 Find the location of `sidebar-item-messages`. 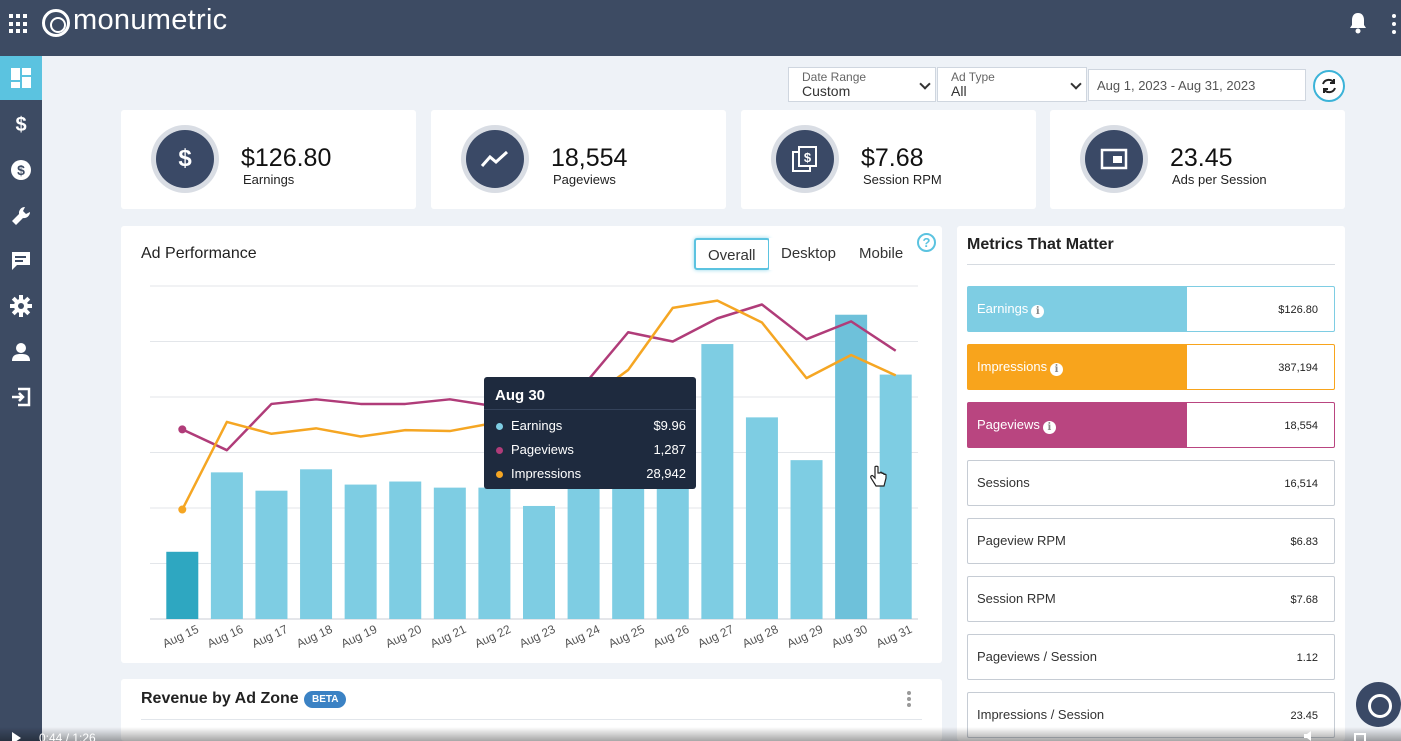

sidebar-item-messages is located at coordinates (21, 261).